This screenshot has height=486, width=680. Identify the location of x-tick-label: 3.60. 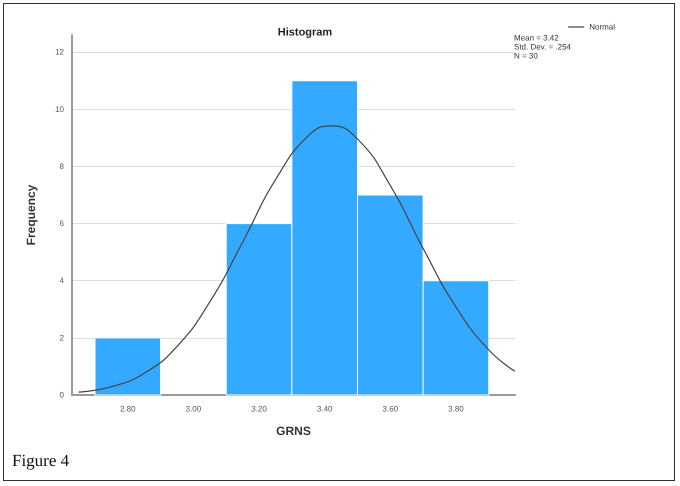
(390, 409).